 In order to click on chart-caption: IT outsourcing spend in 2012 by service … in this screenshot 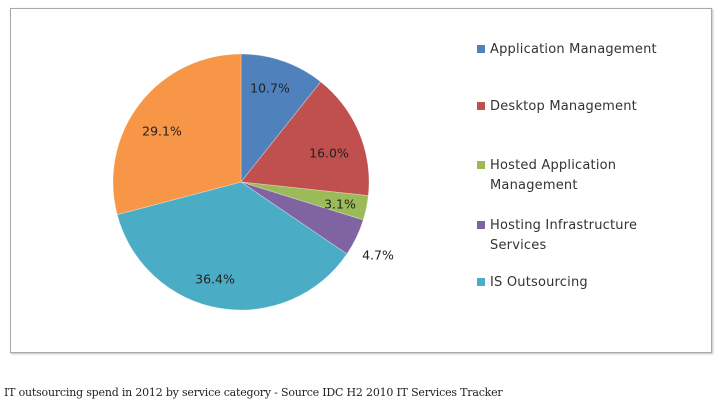, I will do `click(253, 392)`.